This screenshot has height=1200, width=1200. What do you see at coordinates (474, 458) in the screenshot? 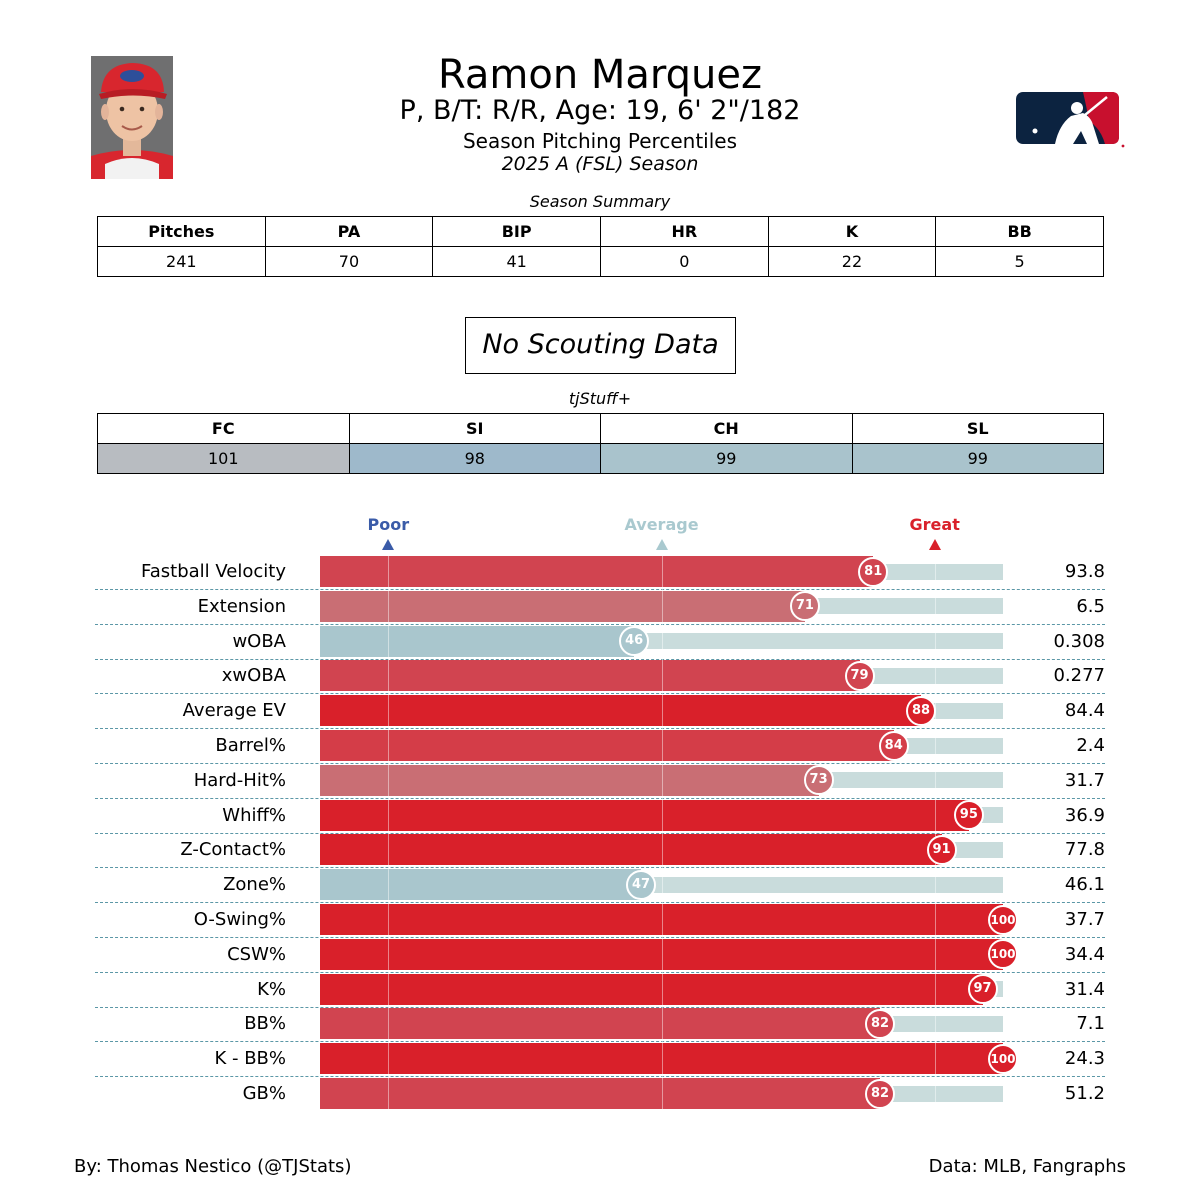
I see `table-cell: 98` at bounding box center [474, 458].